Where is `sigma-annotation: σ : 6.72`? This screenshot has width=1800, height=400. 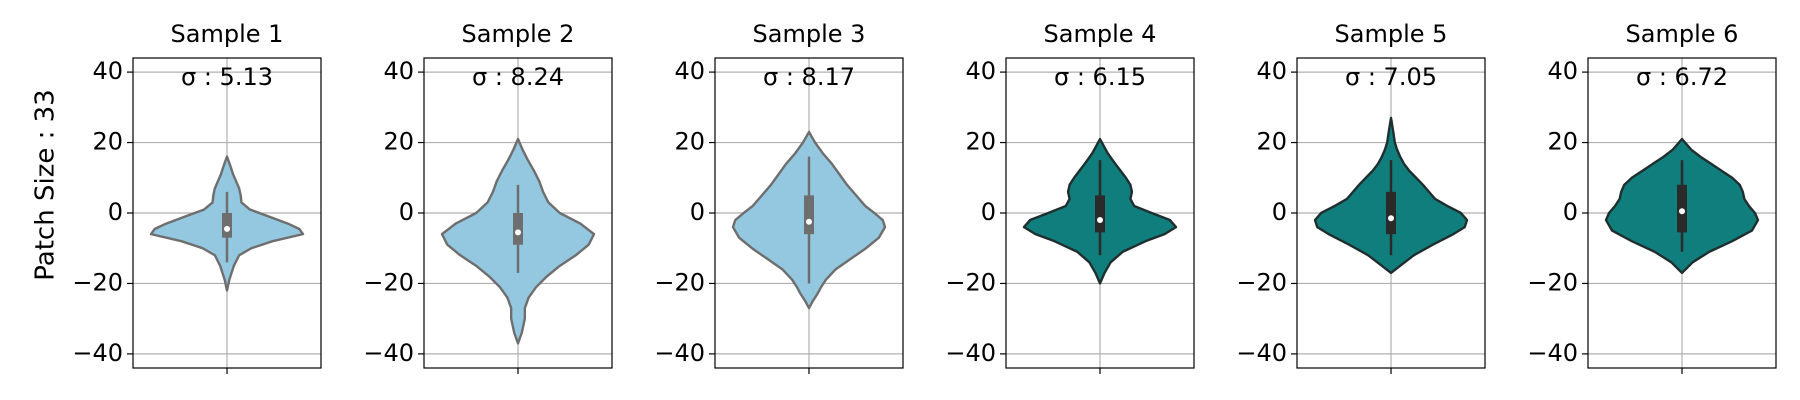 sigma-annotation: σ : 6.72 is located at coordinates (1682, 77).